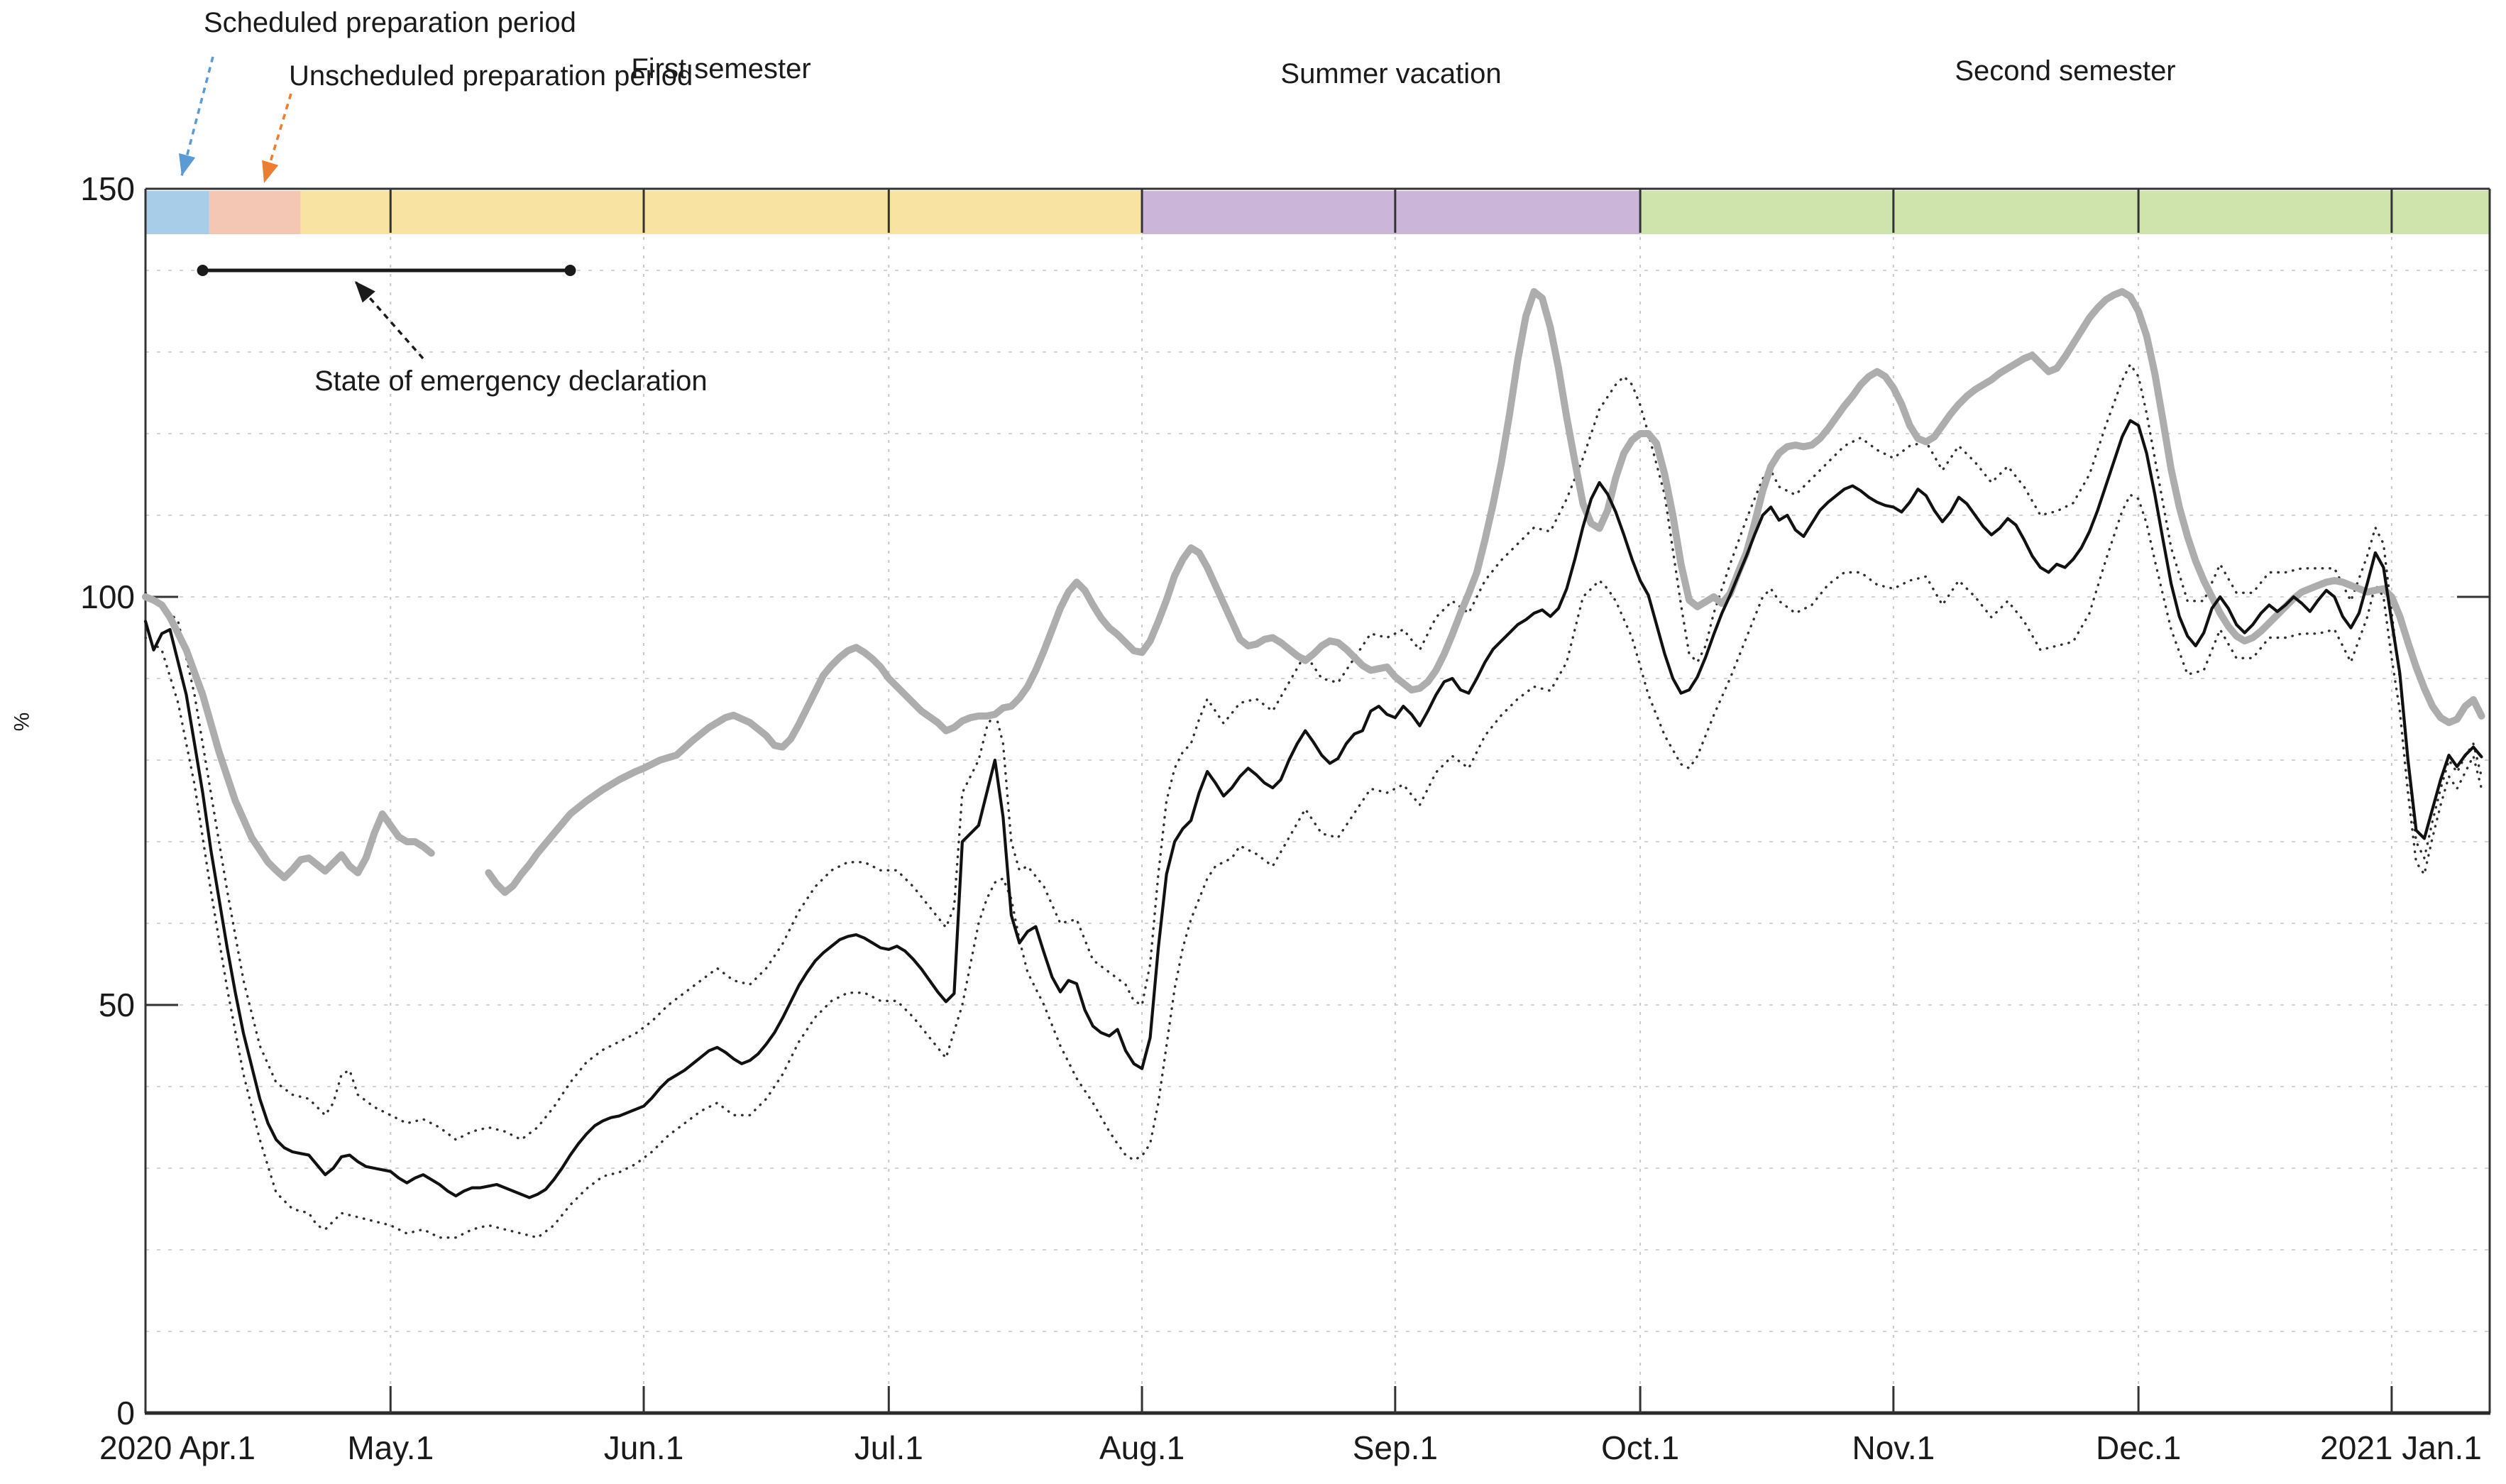  Describe the element at coordinates (2139, 1447) in the screenshot. I see `x-tick-label-dec-1: Dec.1` at that location.